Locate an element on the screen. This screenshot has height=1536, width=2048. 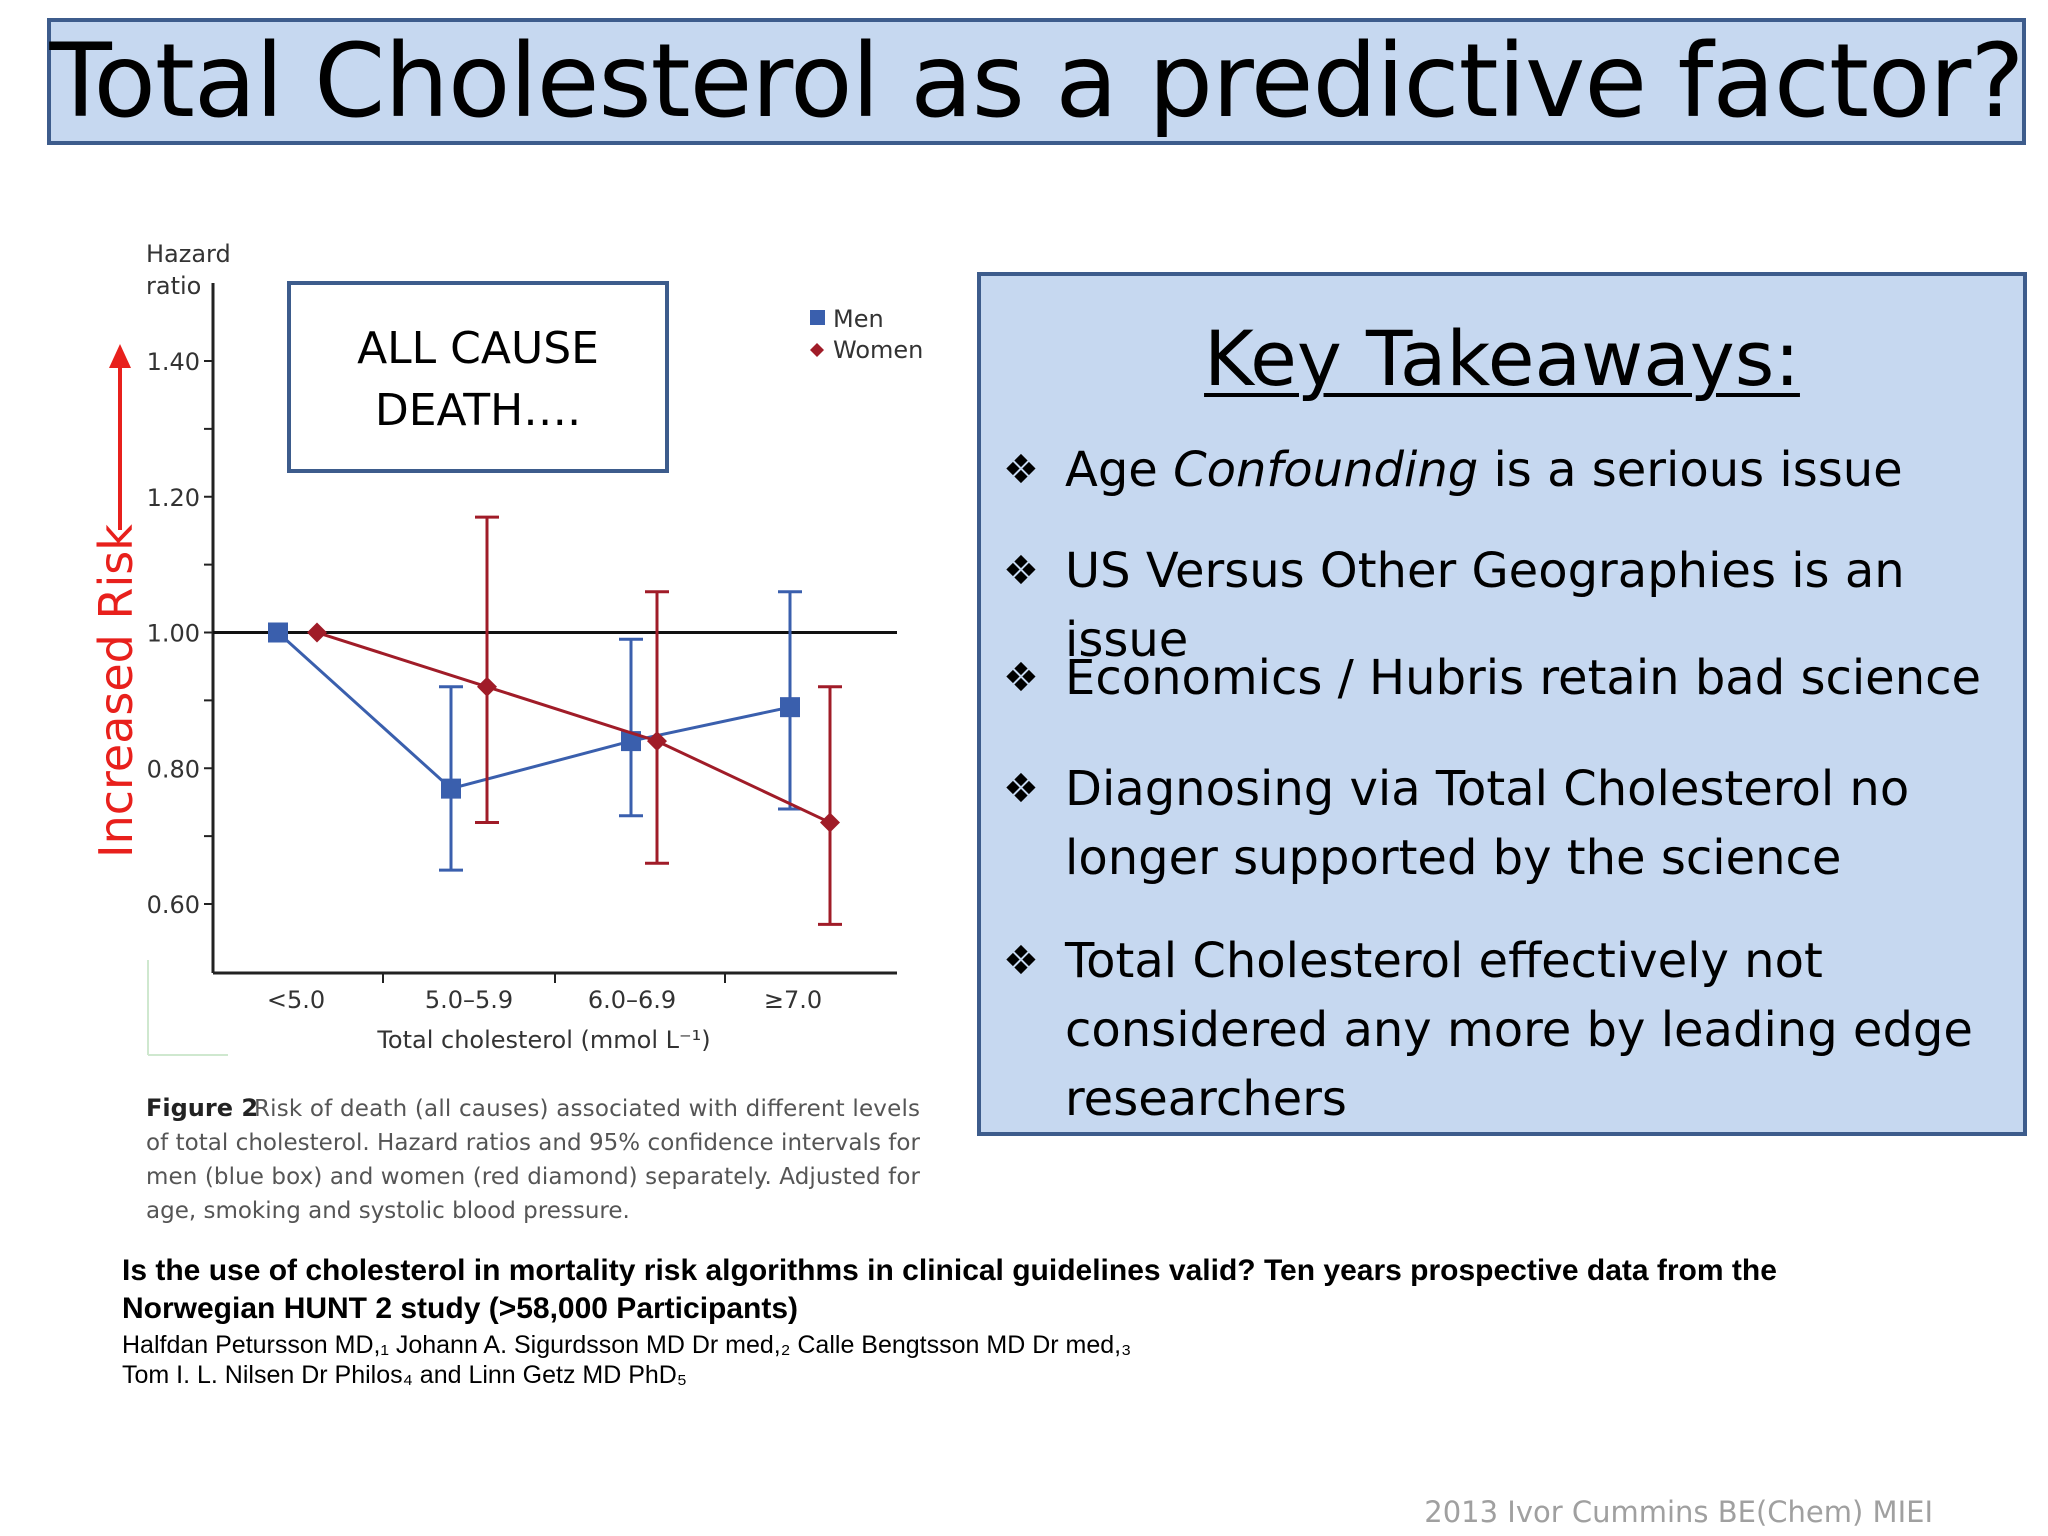
y-axis-label: ratio is located at coordinates (173, 286).